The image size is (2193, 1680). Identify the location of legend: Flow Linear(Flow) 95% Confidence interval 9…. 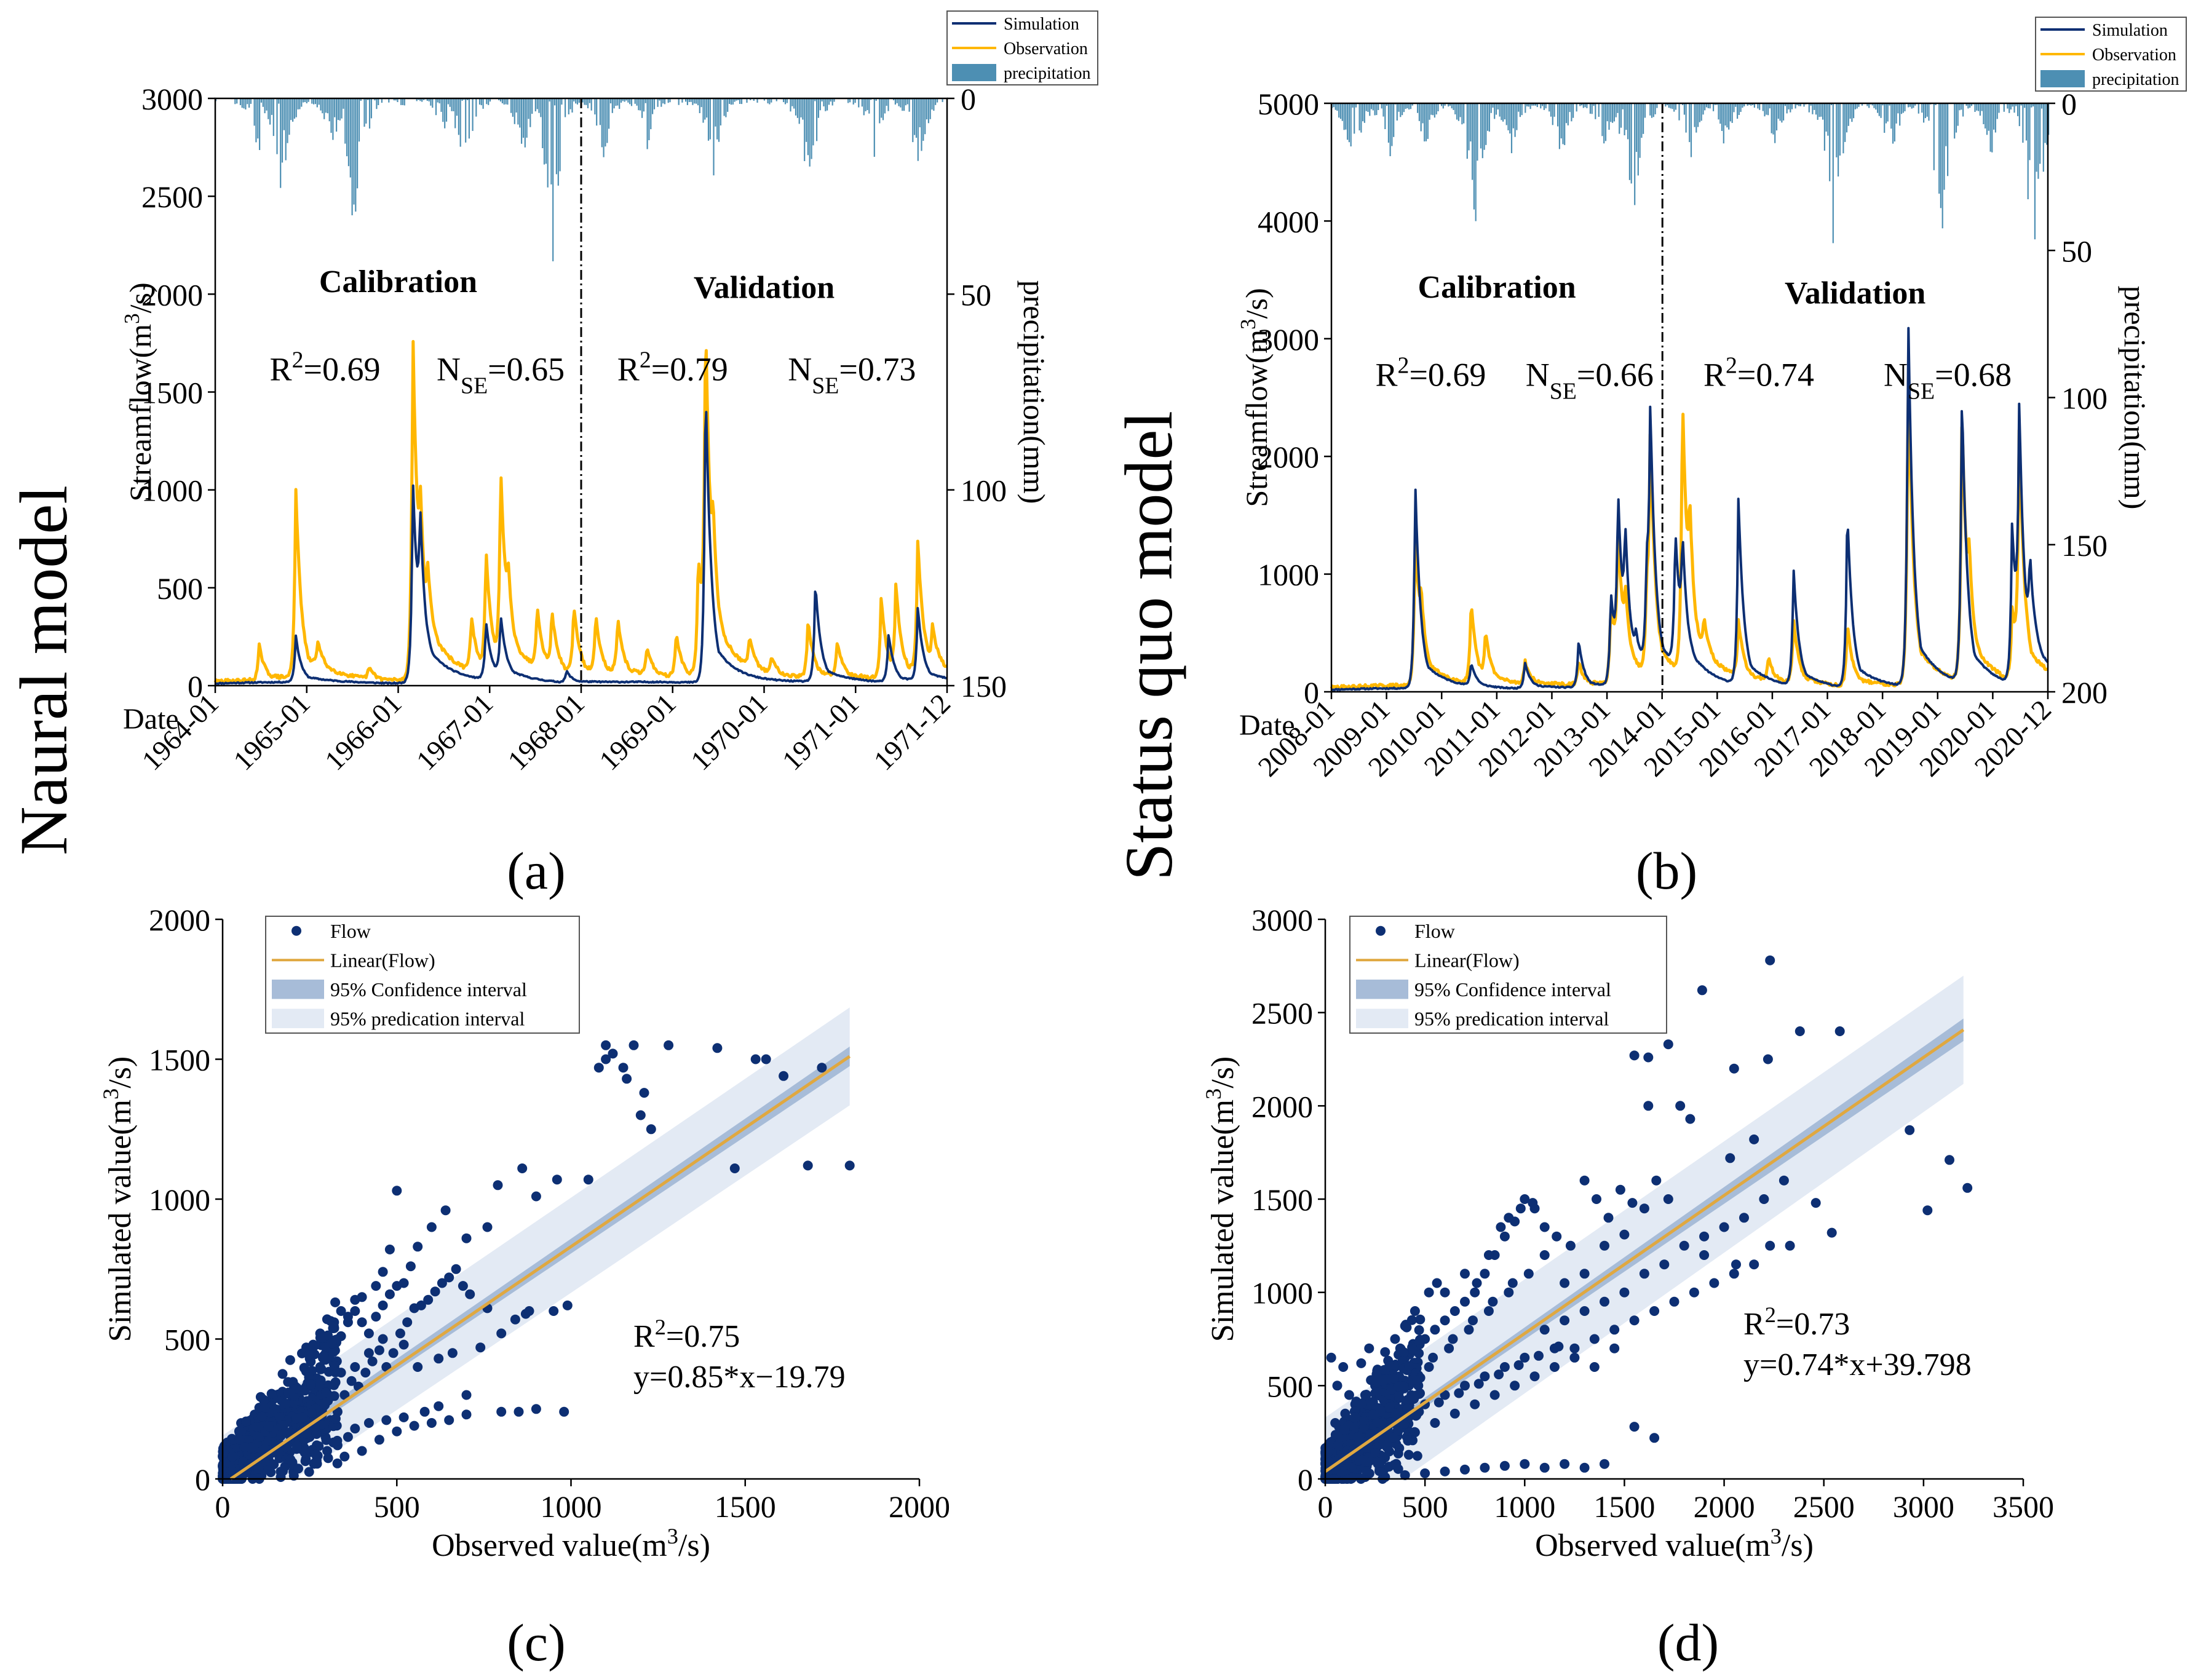
(422, 975).